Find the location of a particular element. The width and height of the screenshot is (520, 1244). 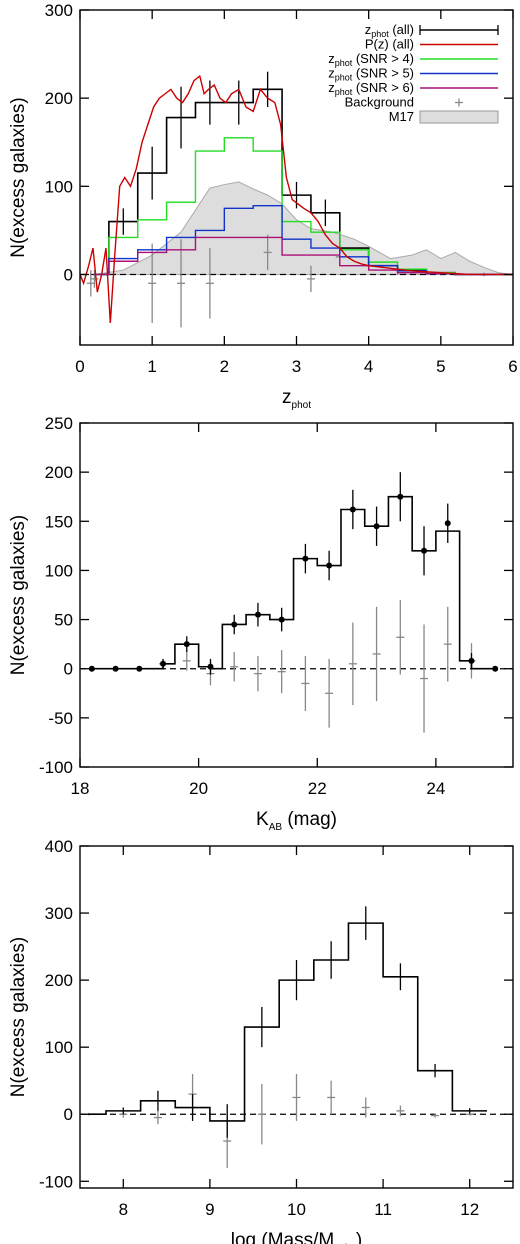

legend-item: zphot (all) is located at coordinates (432, 30).